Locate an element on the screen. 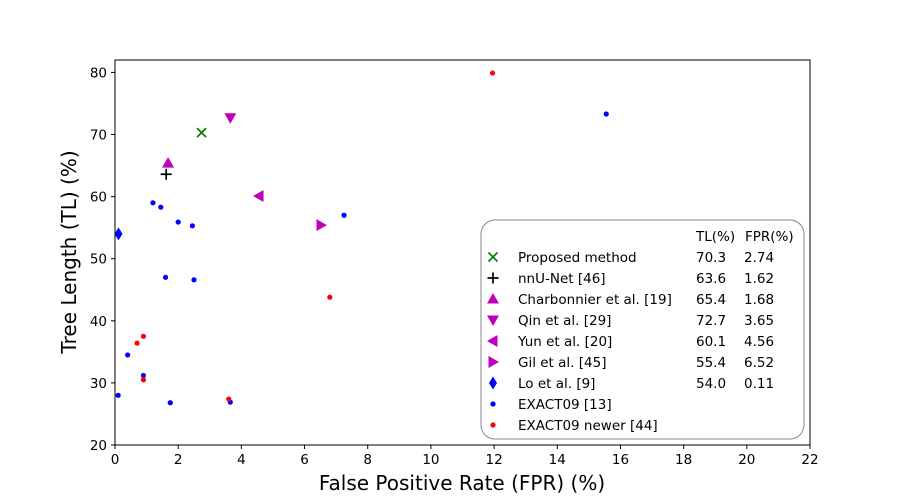 The image size is (900, 500). y-axis-label: Tree Length (TL) (%) is located at coordinates (69, 252).